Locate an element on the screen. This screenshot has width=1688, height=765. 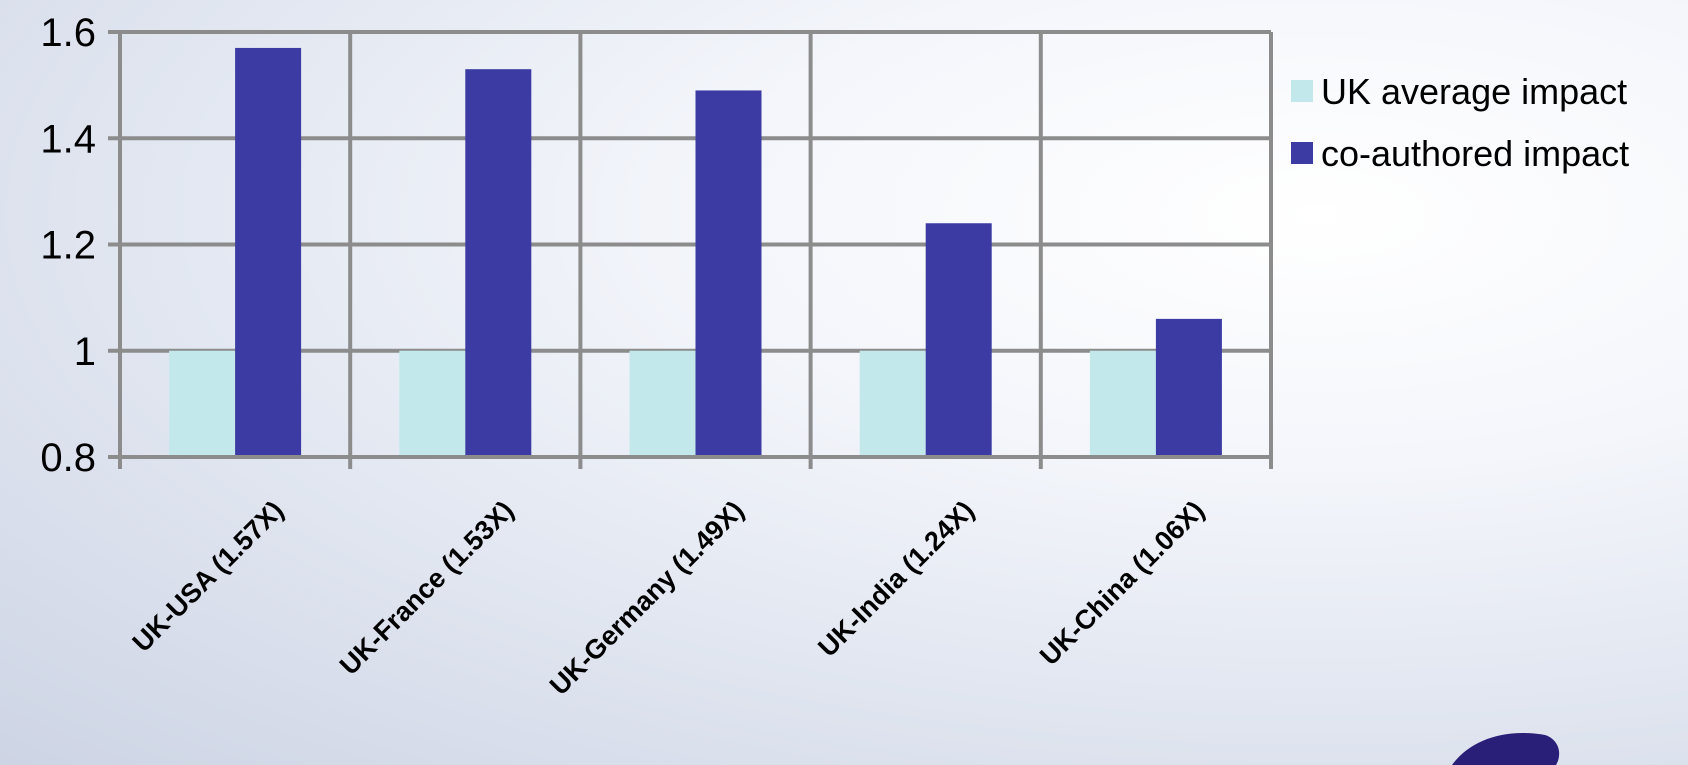
category-label: UK-India (1.24X) is located at coordinates (896, 579).